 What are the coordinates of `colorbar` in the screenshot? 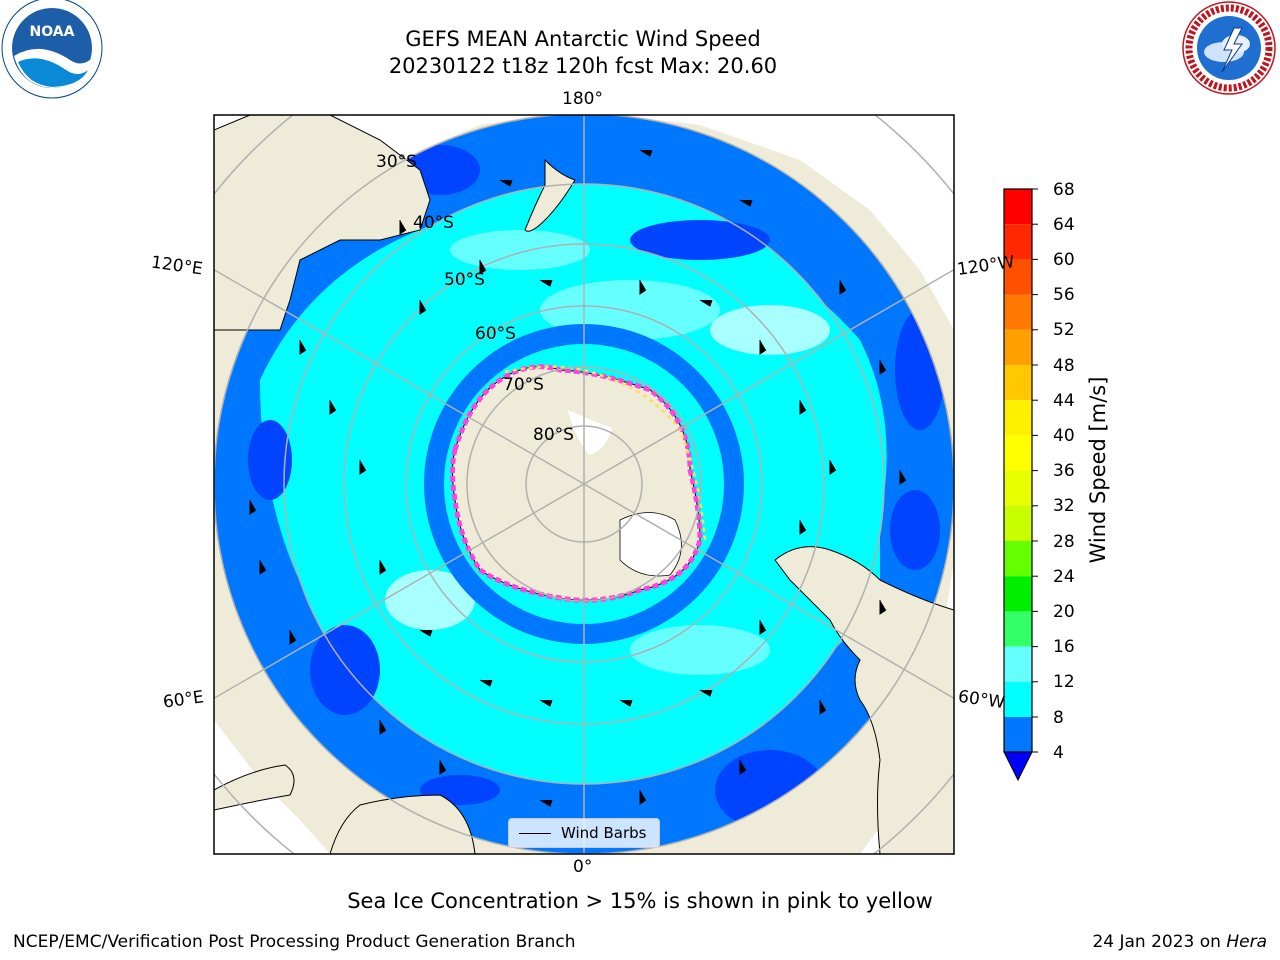 It's located at (1020, 485).